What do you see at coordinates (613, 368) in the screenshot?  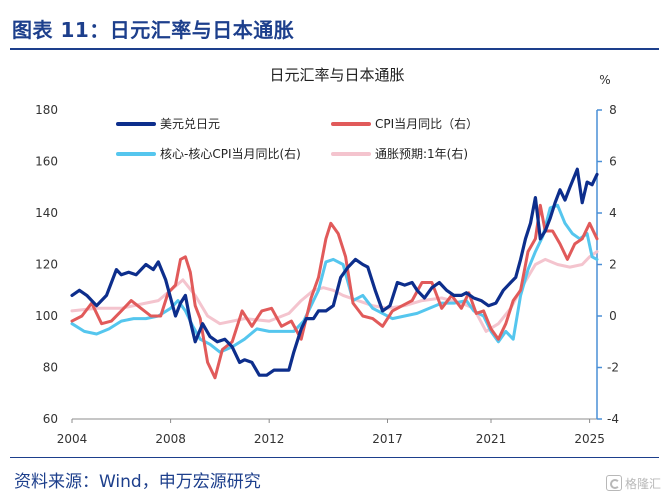 I see `right-y-tick-label: -2` at bounding box center [613, 368].